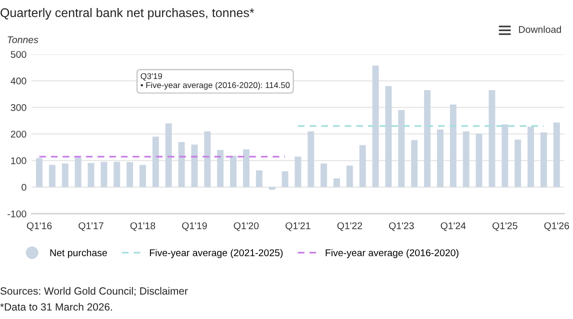  Describe the element at coordinates (505, 226) in the screenshot. I see `x-tick-label: Q1'25` at that location.